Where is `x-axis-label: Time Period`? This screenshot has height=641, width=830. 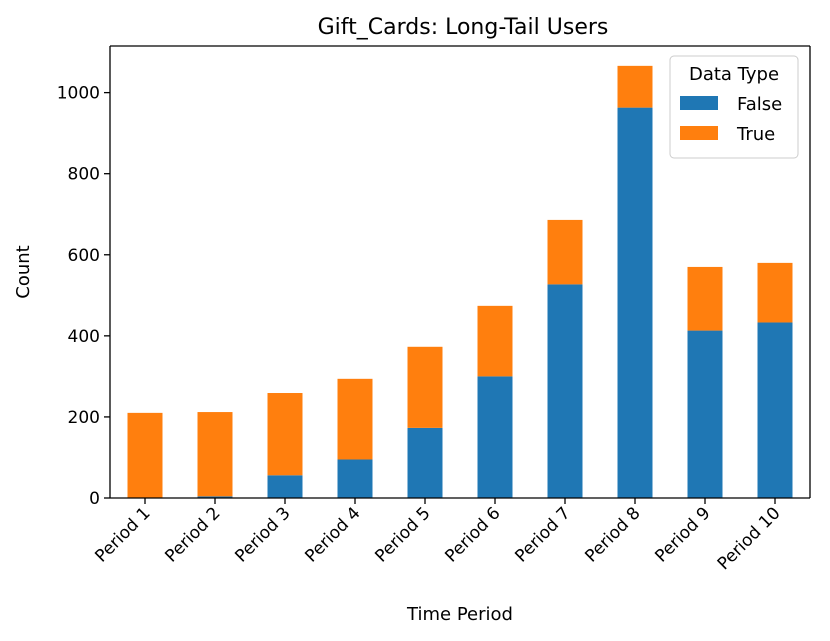 x-axis-label: Time Period is located at coordinates (459, 614).